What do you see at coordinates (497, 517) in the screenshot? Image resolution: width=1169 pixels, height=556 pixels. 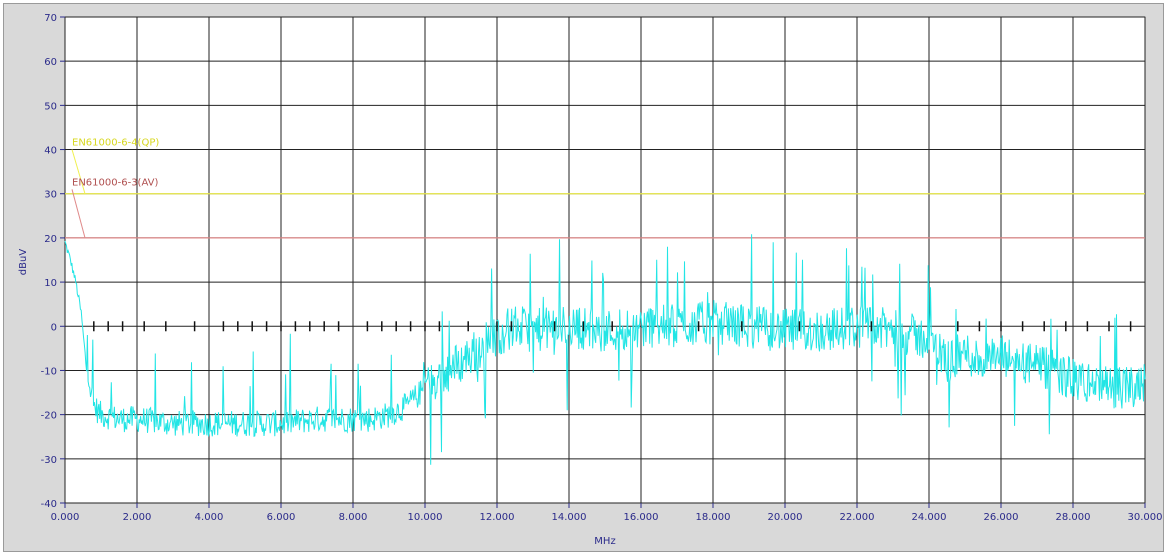 I see `x-tick-label: 12.000` at bounding box center [497, 517].